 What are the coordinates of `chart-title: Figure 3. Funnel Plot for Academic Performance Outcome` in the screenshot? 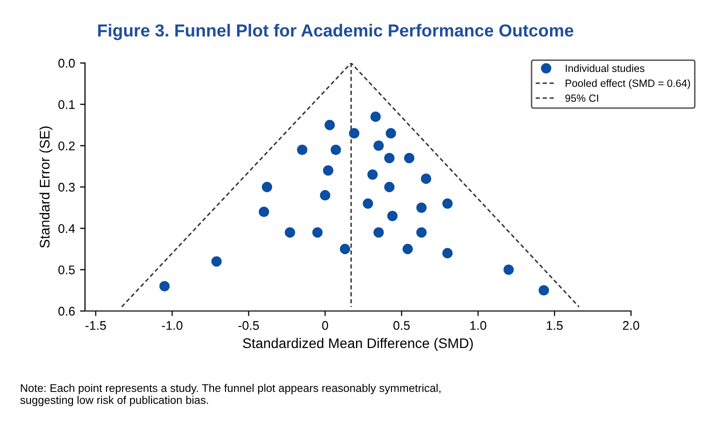 It's located at (336, 32).